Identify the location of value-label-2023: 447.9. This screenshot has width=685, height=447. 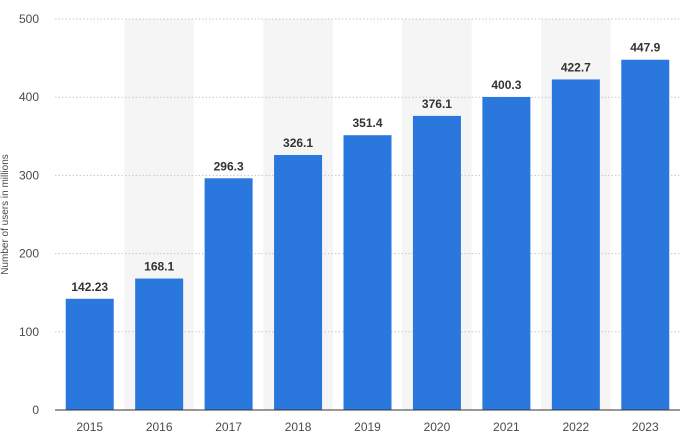
(645, 48).